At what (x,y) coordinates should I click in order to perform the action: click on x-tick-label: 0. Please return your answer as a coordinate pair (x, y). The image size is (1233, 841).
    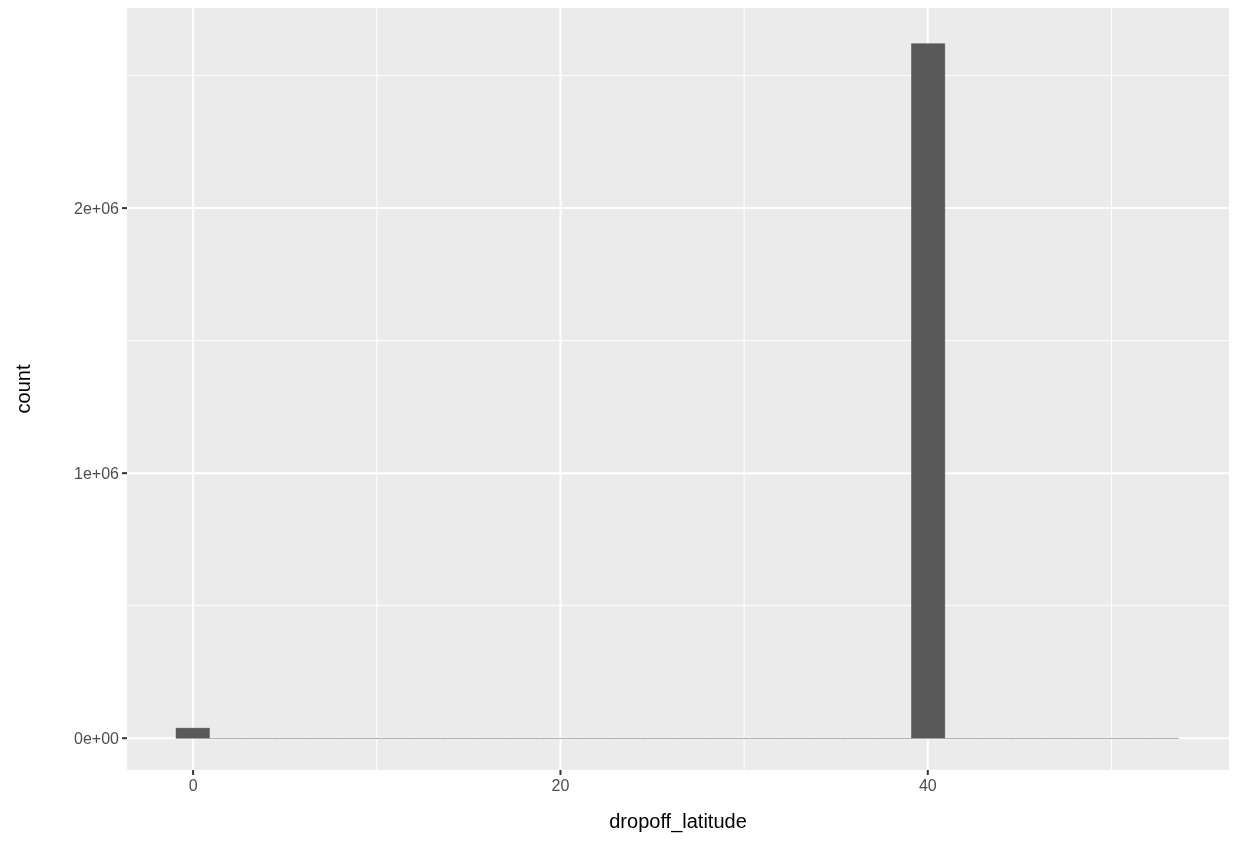
    Looking at the image, I should click on (193, 785).